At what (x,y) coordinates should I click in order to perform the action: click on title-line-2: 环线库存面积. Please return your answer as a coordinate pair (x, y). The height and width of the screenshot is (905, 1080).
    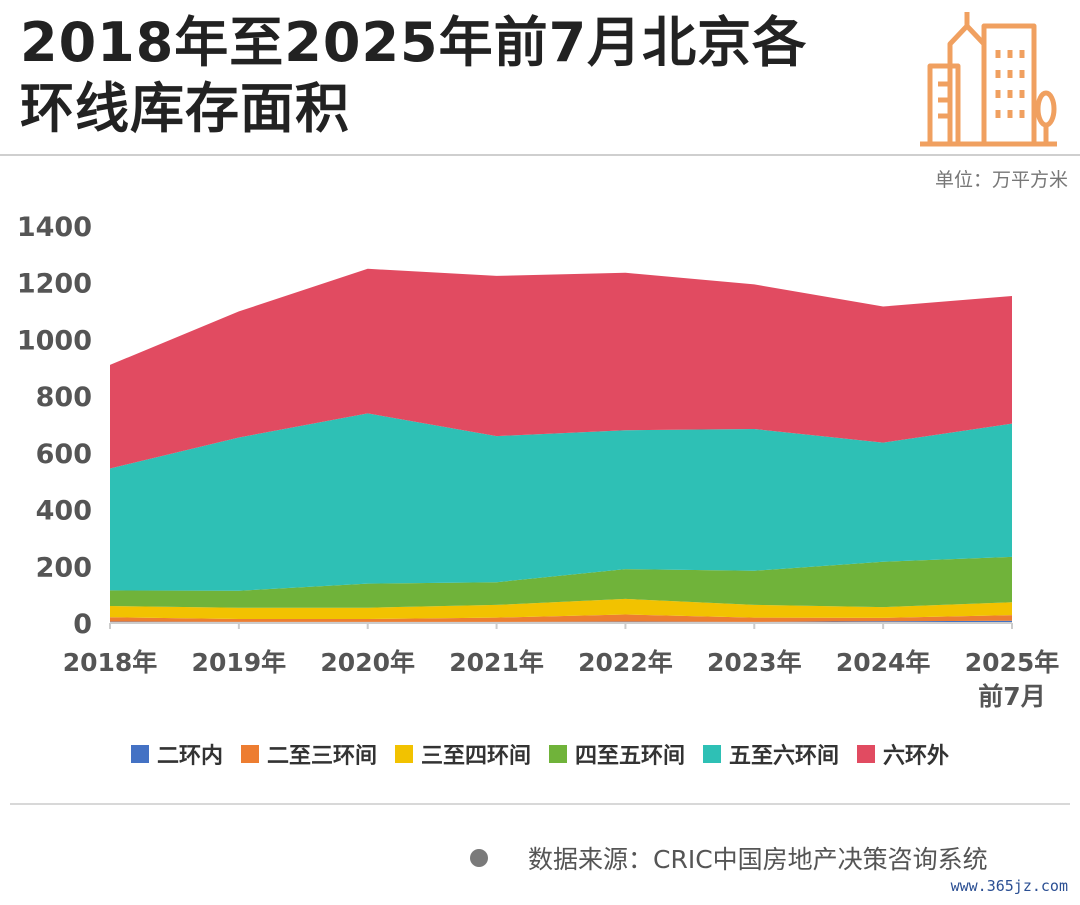
    Looking at the image, I should click on (185, 108).